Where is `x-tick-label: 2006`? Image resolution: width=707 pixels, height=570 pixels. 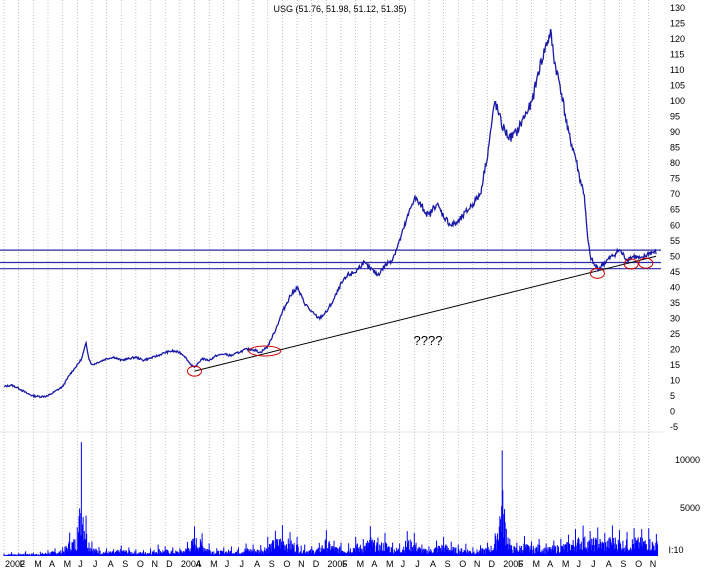 x-tick-label: 2006 is located at coordinates (513, 564).